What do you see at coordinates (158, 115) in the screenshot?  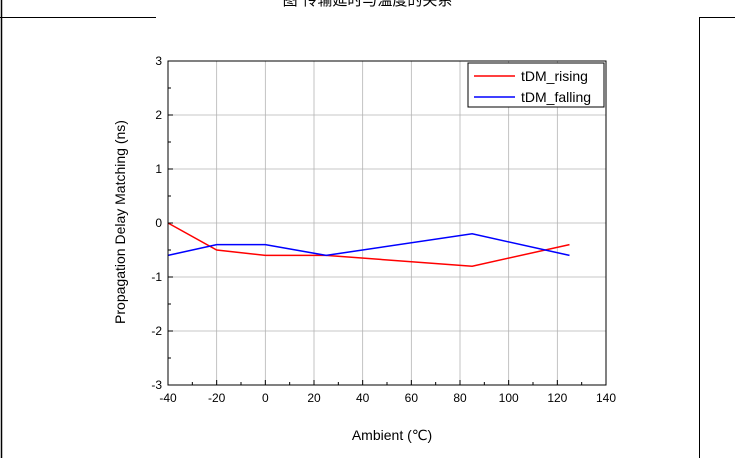 I see `y-tick-label: 2` at bounding box center [158, 115].